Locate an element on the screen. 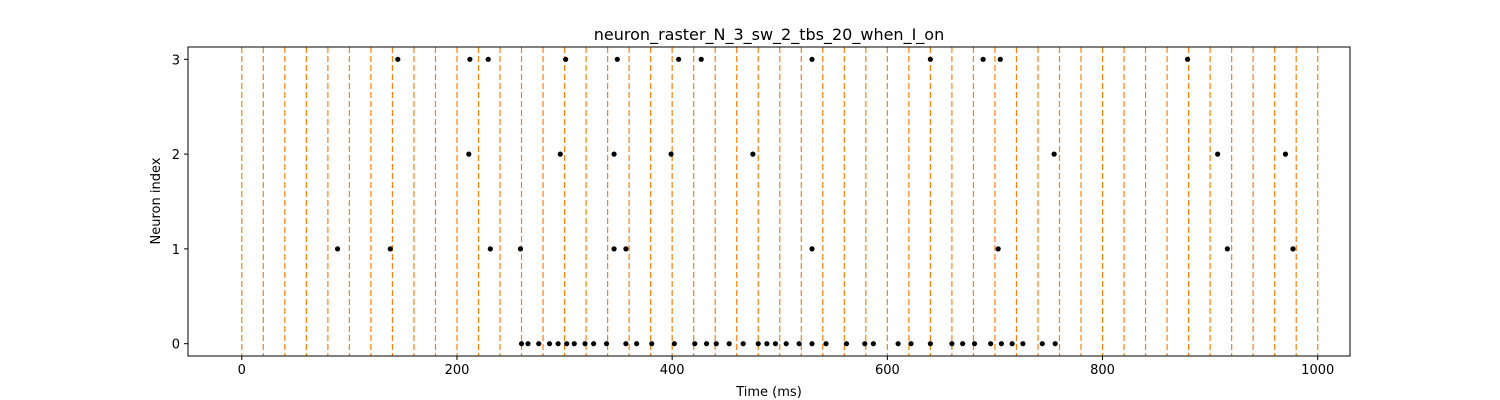 This screenshot has width=1500, height=400. x-tick-label: 200 is located at coordinates (457, 370).